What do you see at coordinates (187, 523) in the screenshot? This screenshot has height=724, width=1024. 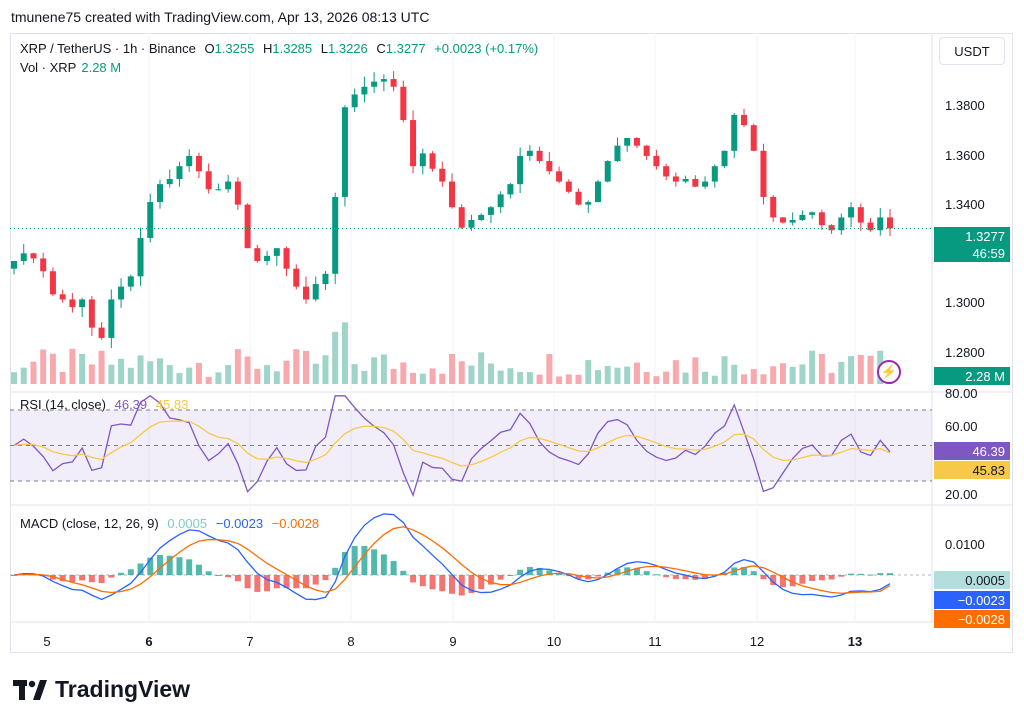 I see `macd-hist-value: 0.0005` at bounding box center [187, 523].